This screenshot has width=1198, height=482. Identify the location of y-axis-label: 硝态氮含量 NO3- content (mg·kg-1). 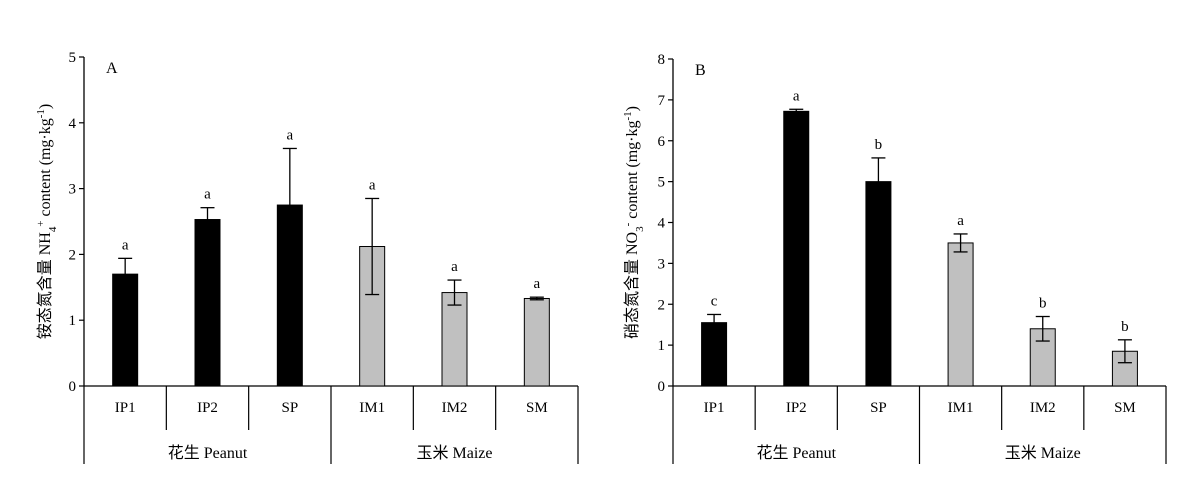
(634, 222).